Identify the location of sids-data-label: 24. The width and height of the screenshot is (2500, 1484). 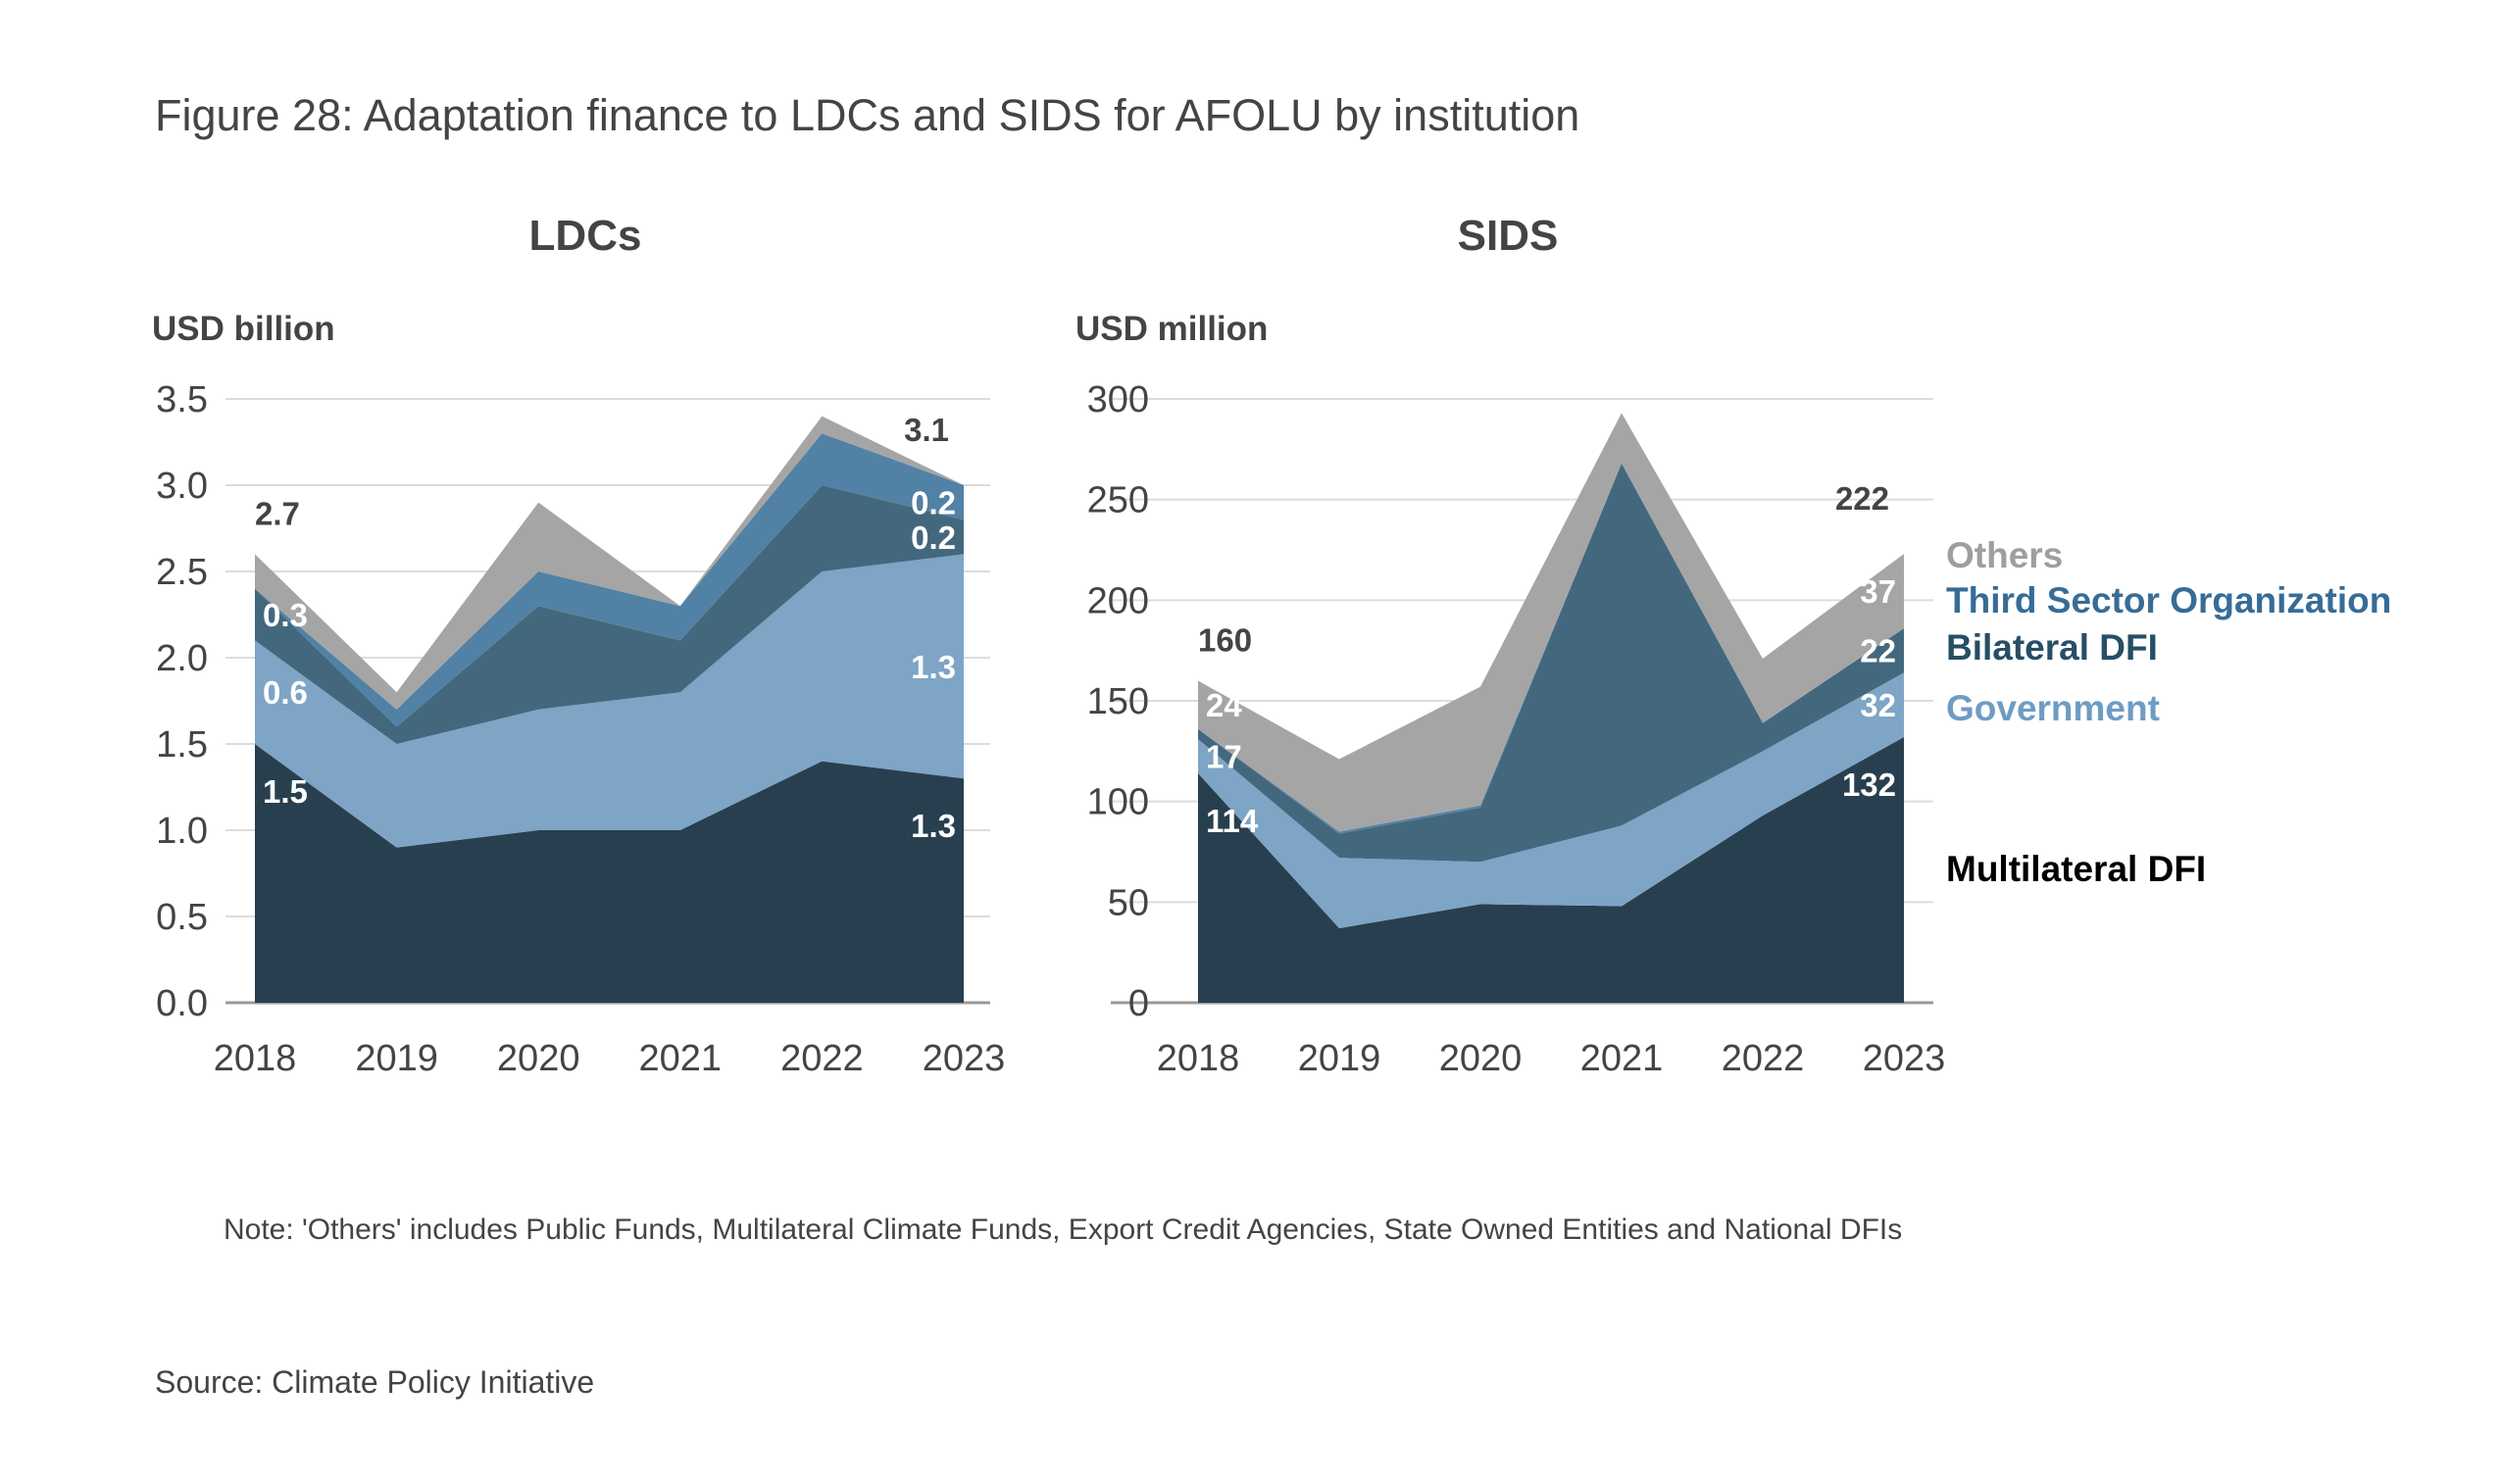
(1224, 705).